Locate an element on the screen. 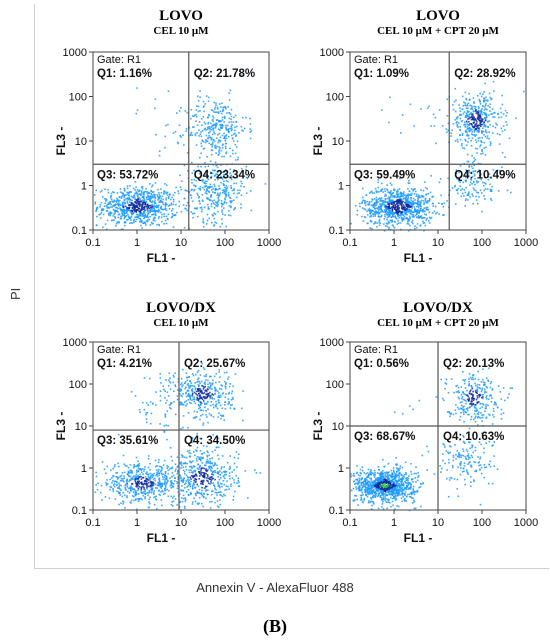 This screenshot has height=644, width=550. plot-title: LOVO/DX is located at coordinates (181, 308).